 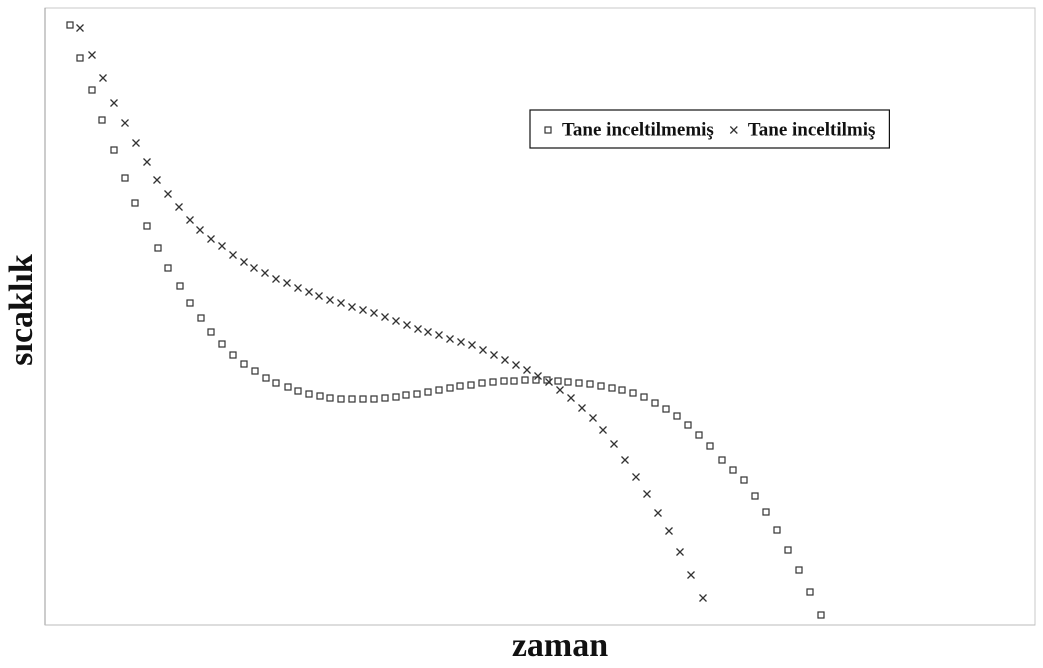 I want to click on legend-box, so click(x=709, y=129).